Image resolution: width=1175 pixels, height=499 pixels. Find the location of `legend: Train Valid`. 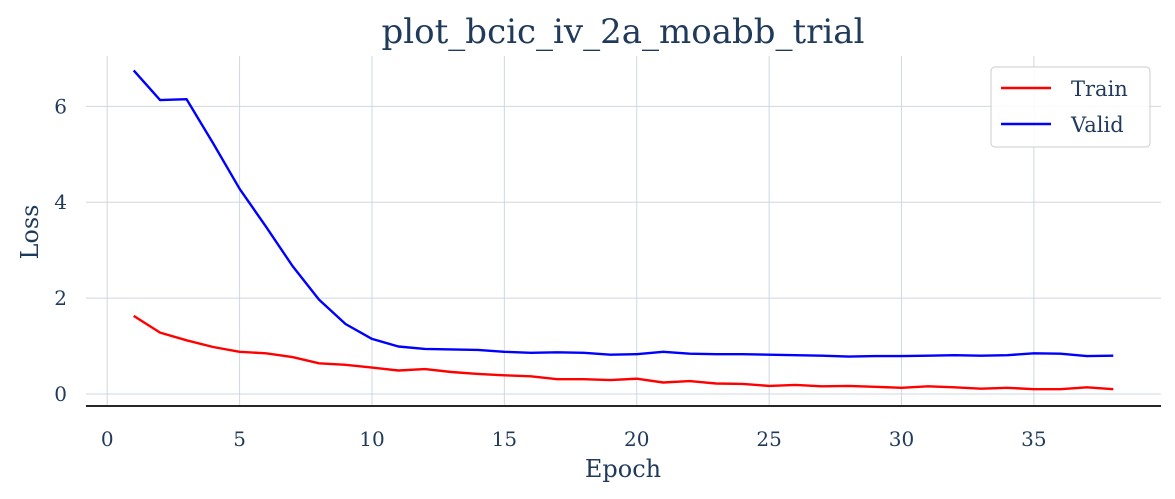

legend: Train Valid is located at coordinates (1070, 107).